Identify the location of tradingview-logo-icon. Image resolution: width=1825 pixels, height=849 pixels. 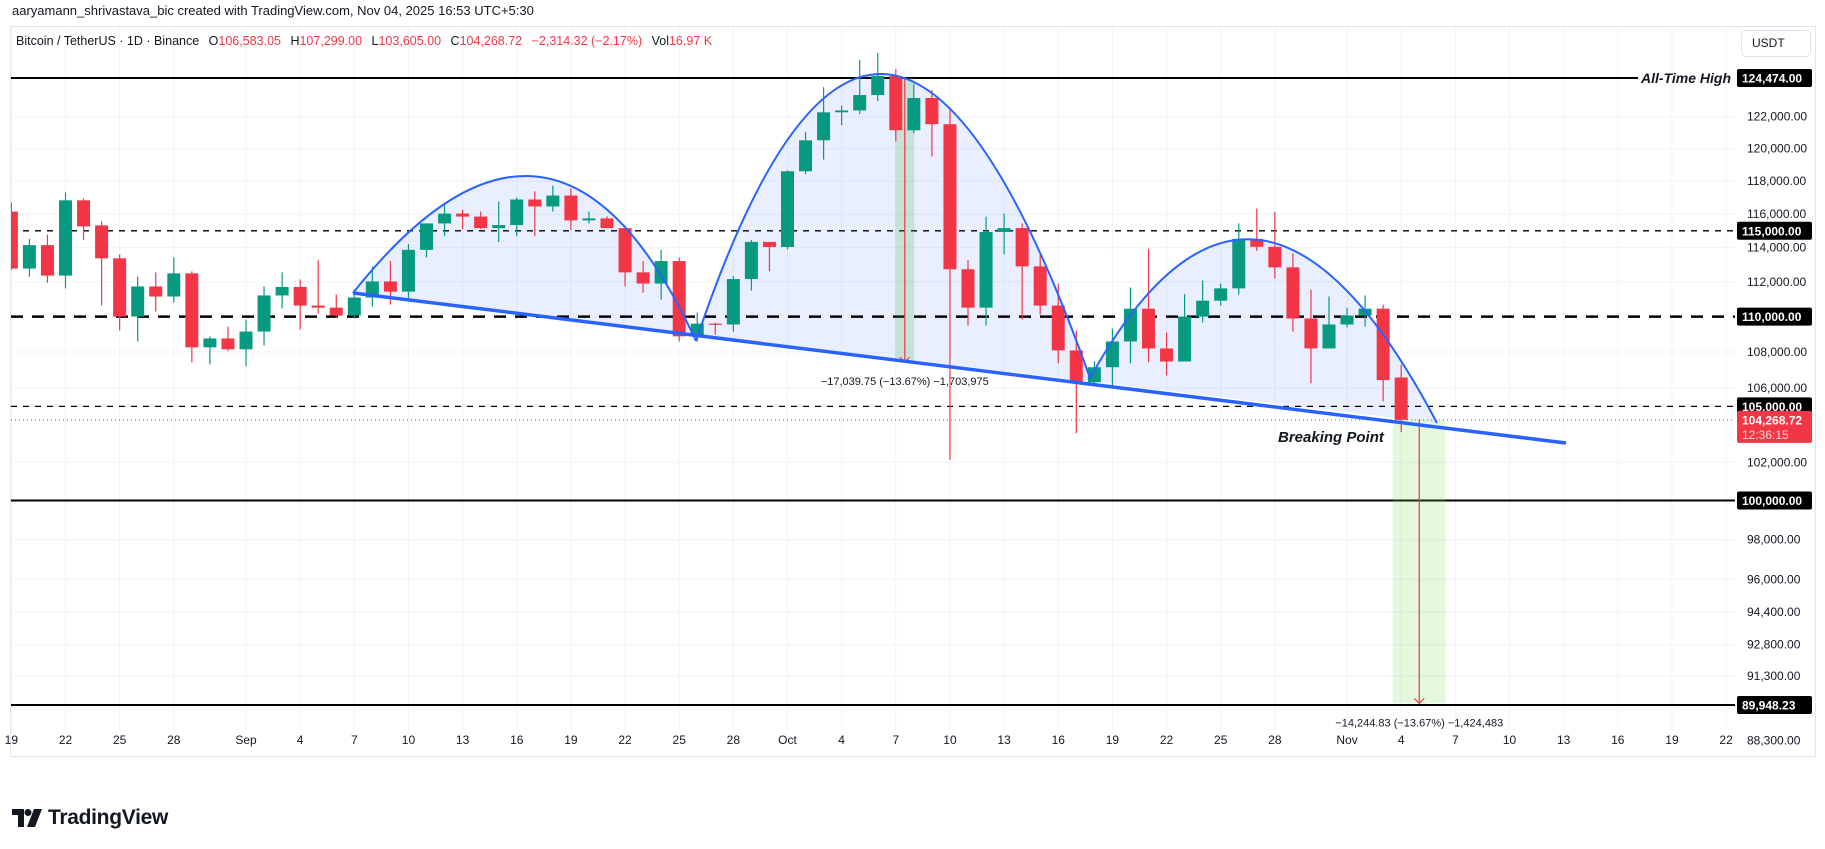
(27, 818).